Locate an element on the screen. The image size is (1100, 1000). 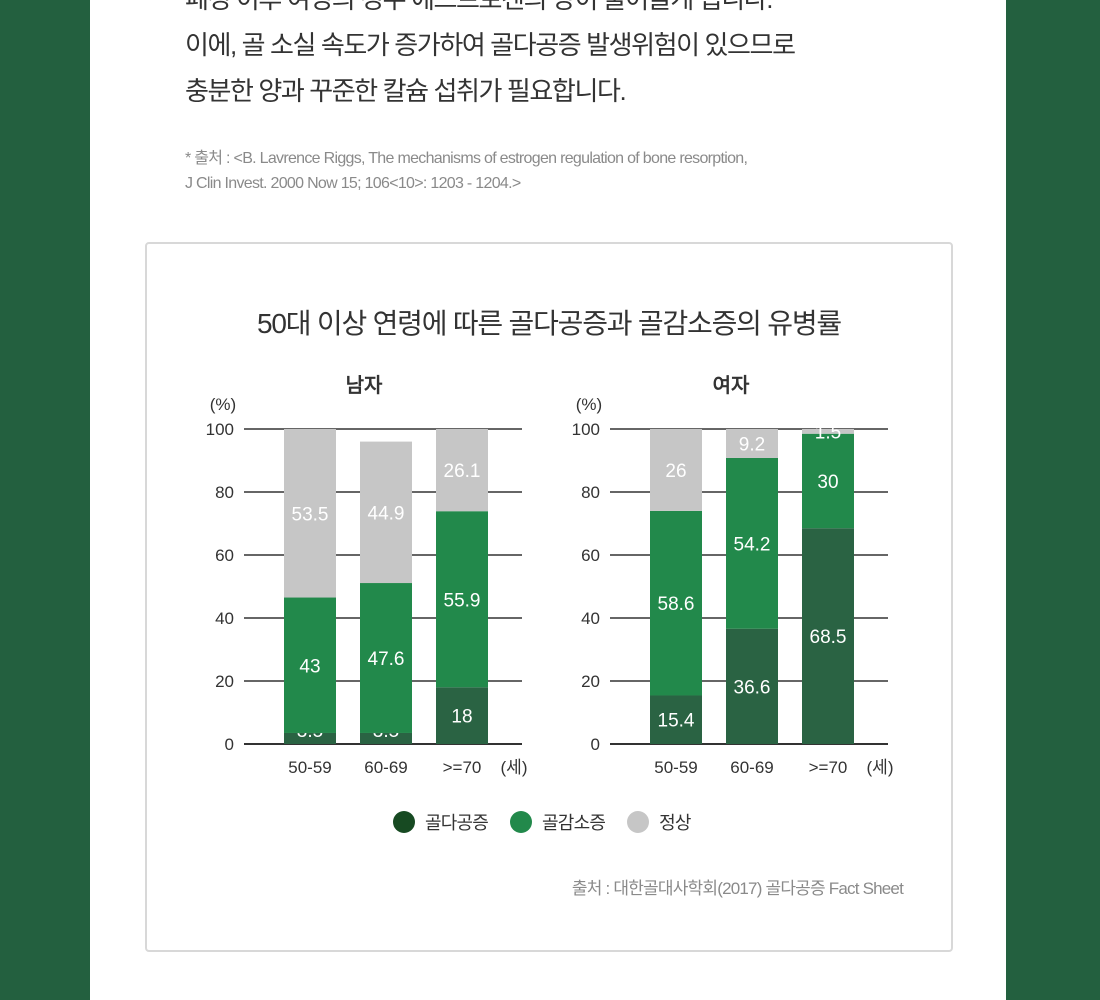
data-label: 30 is located at coordinates (827, 482).